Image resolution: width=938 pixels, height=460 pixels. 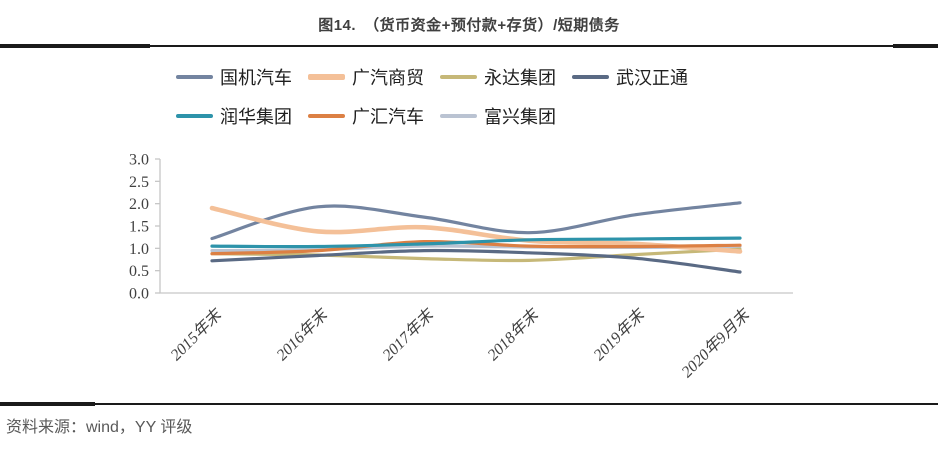 I want to click on y-axis-label: 0.5, so click(x=139, y=271).